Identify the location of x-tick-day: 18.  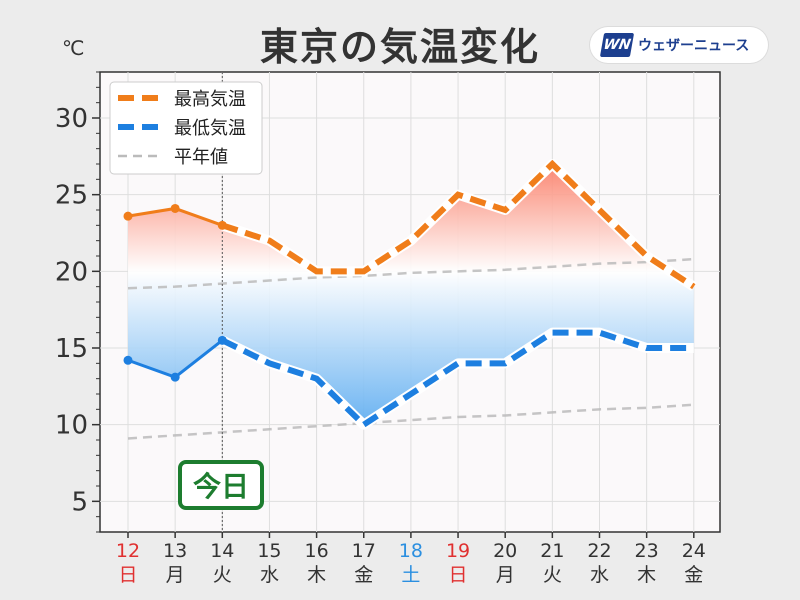
(411, 551).